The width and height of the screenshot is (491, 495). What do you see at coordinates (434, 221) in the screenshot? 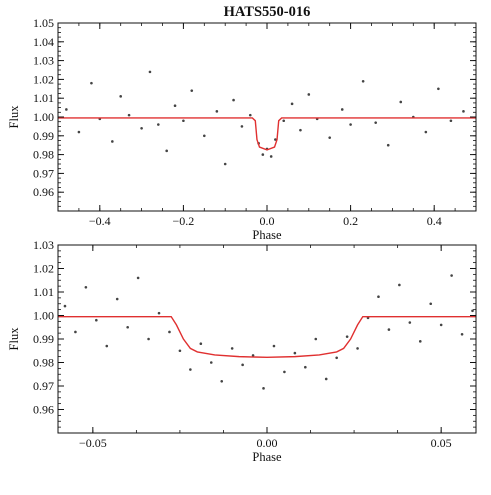
I see `x-tick-label: 0.4` at bounding box center [434, 221].